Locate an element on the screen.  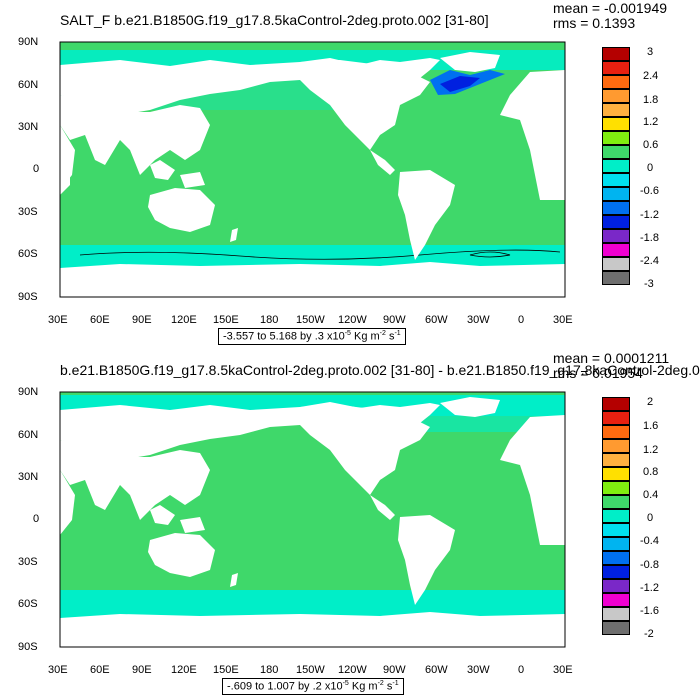
mean-value: mean = -0.001949 is located at coordinates (610, 8).